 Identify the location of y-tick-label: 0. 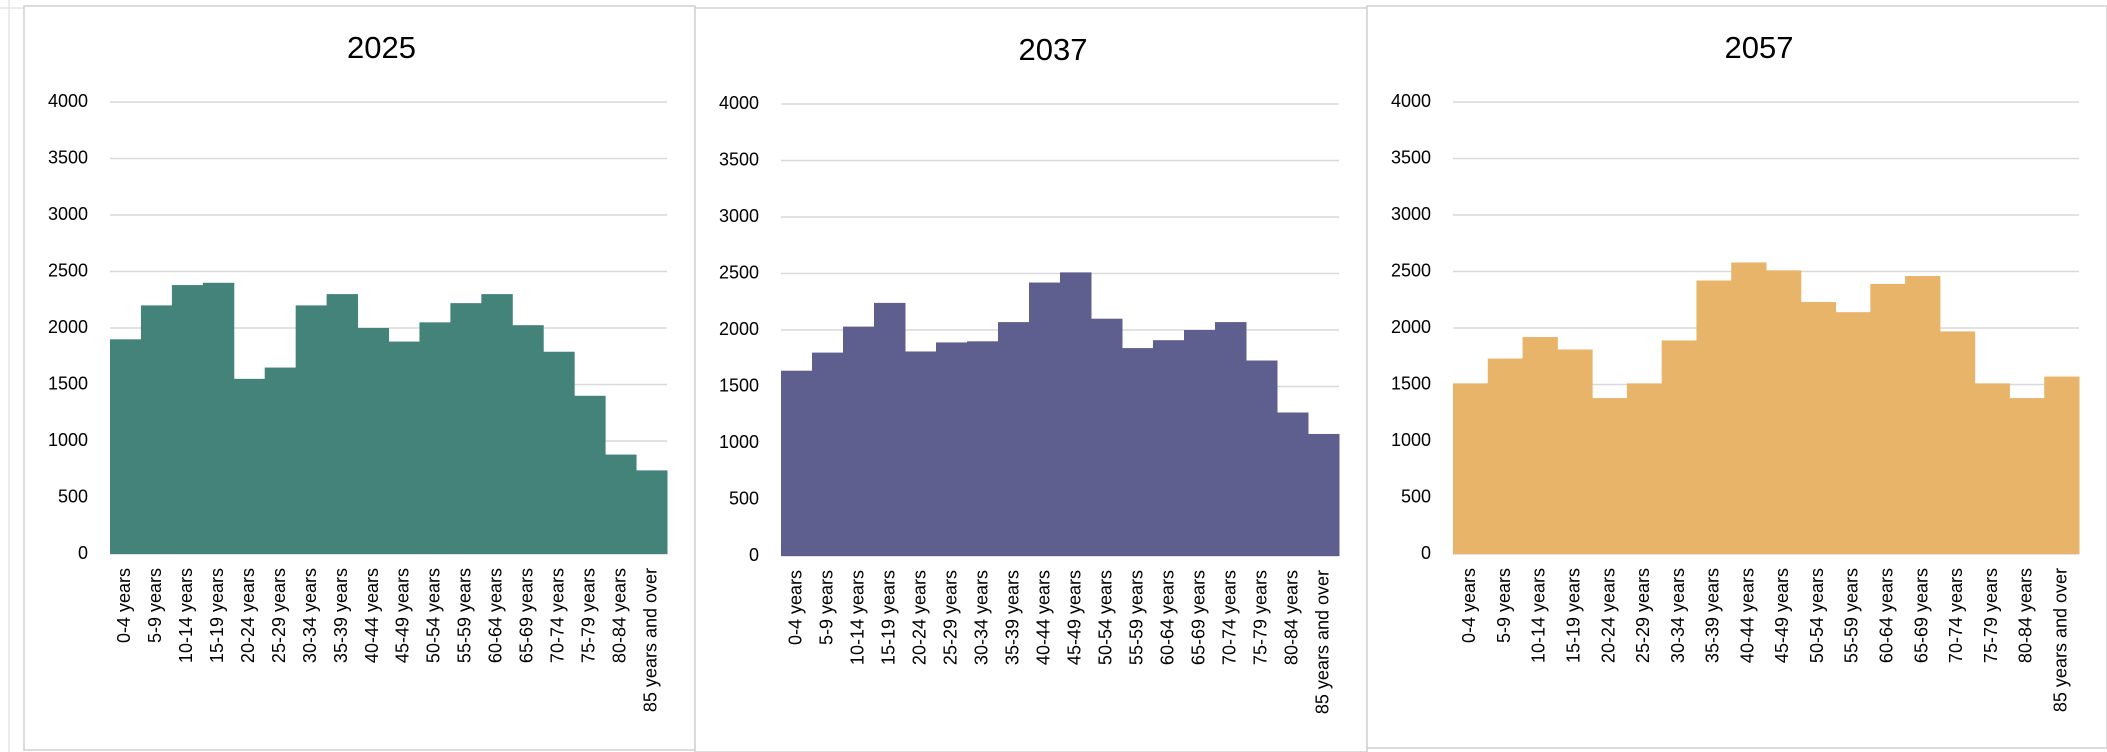
(754, 555).